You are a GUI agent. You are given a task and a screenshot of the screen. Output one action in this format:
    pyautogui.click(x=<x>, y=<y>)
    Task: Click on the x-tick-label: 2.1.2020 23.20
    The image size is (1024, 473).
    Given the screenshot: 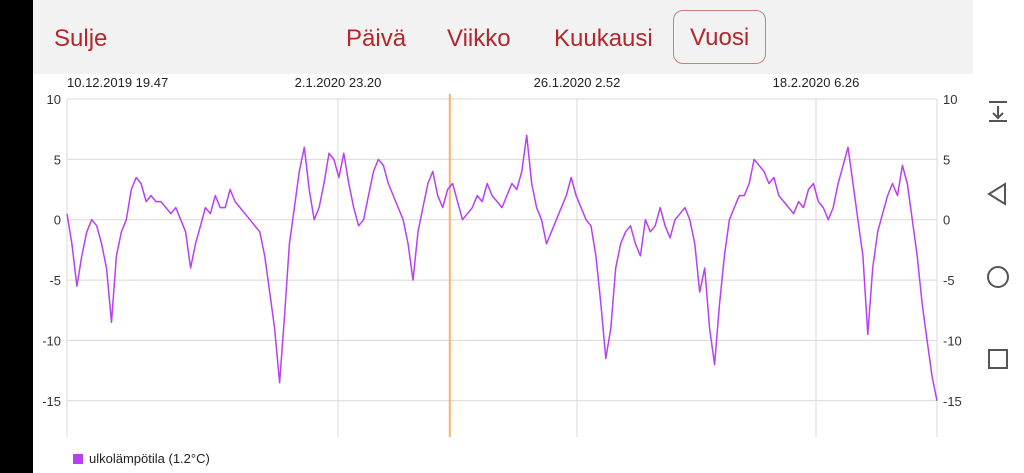 What is the action you would take?
    pyautogui.click(x=338, y=82)
    